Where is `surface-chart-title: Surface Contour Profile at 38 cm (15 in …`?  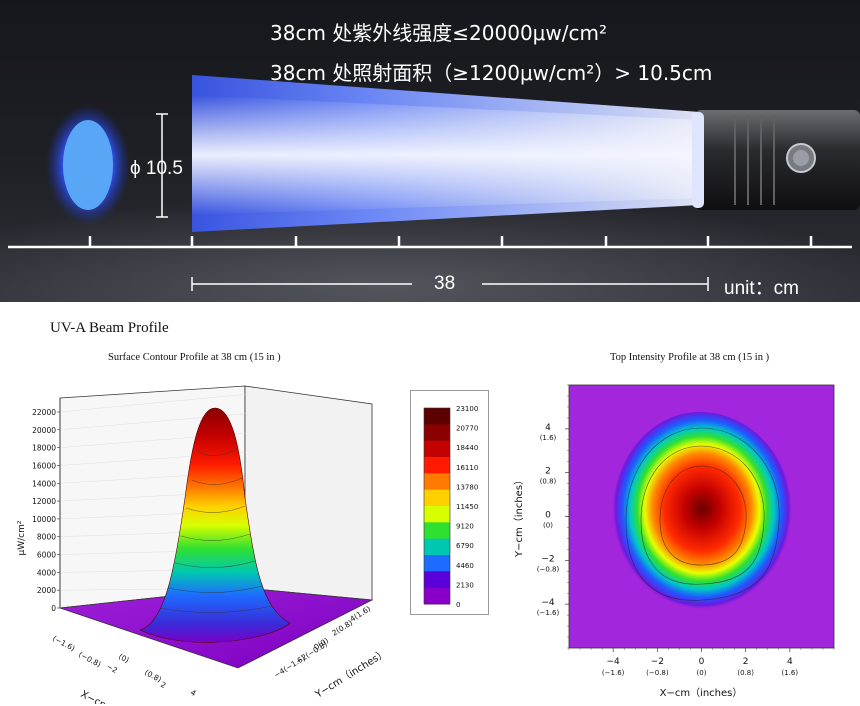
surface-chart-title: Surface Contour Profile at 38 cm (15 in … is located at coordinates (194, 357).